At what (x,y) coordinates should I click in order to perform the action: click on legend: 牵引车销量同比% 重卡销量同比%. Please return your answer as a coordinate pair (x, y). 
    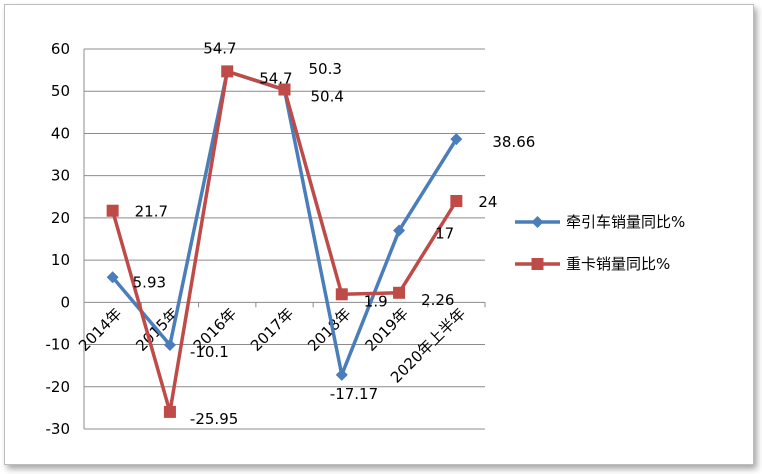
    Looking at the image, I should click on (600, 243).